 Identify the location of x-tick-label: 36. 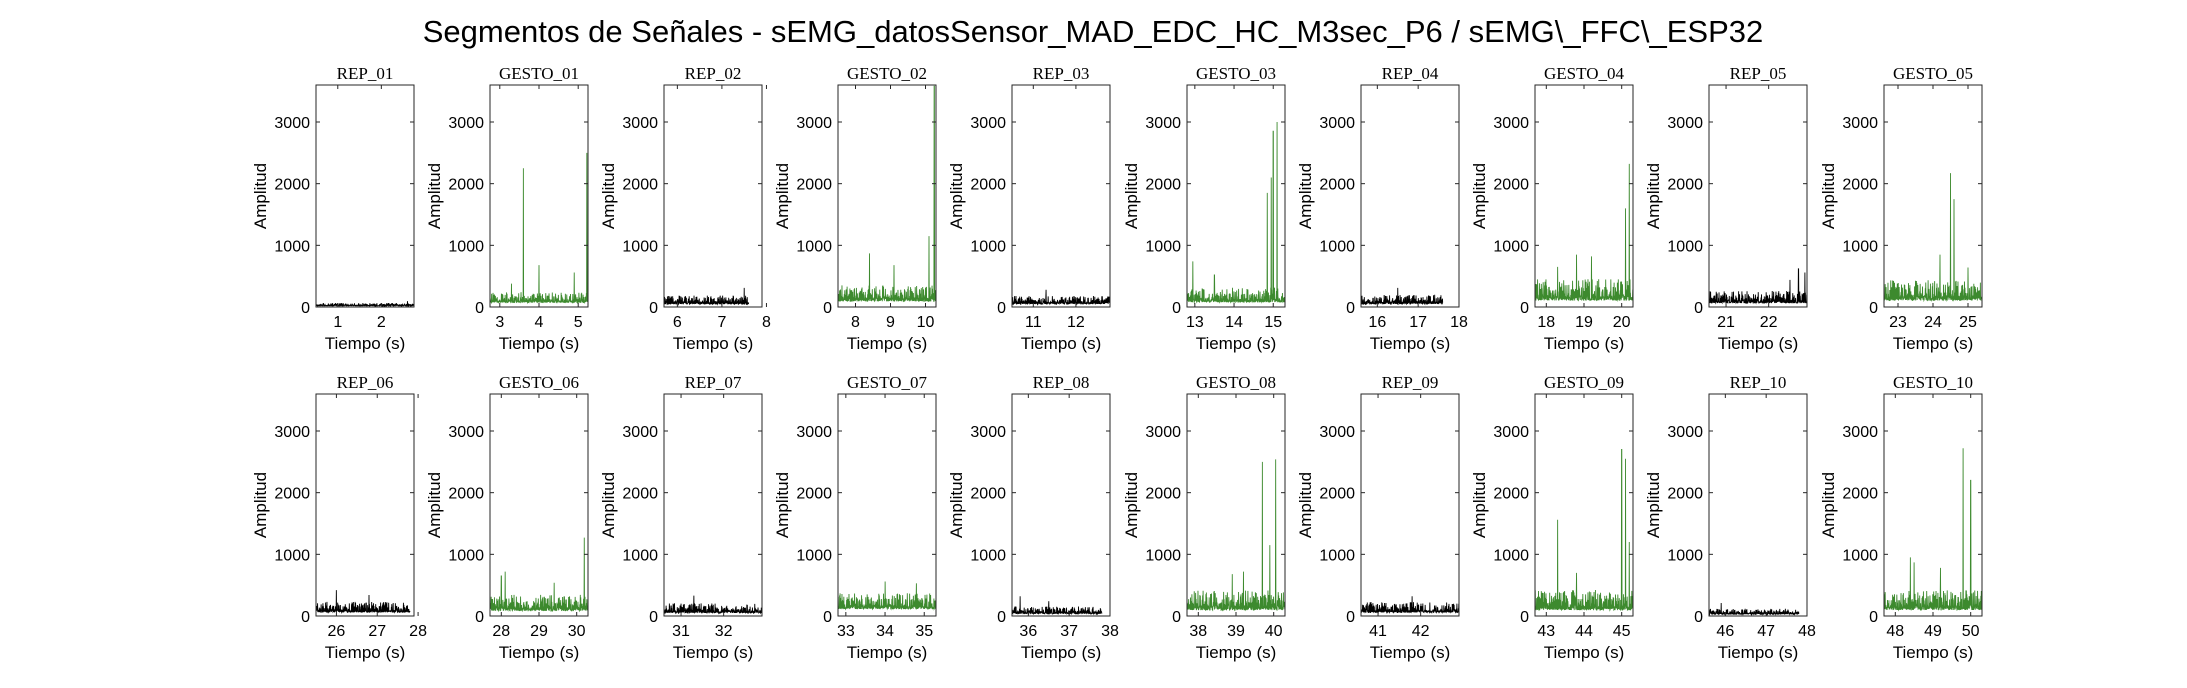
(1028, 631).